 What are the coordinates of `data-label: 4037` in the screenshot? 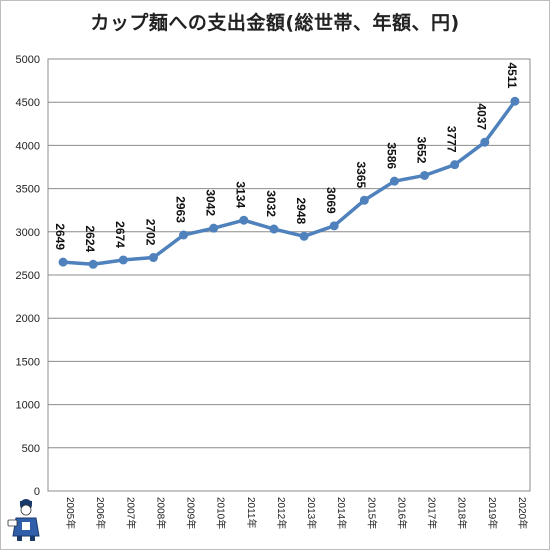 It's located at (482, 116).